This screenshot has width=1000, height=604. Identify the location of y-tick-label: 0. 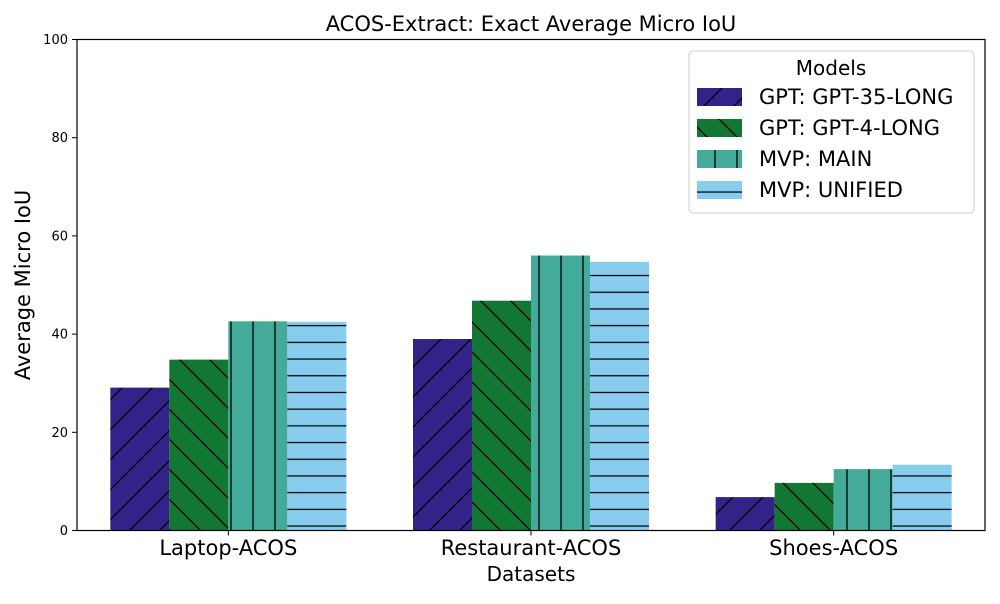
(64, 531).